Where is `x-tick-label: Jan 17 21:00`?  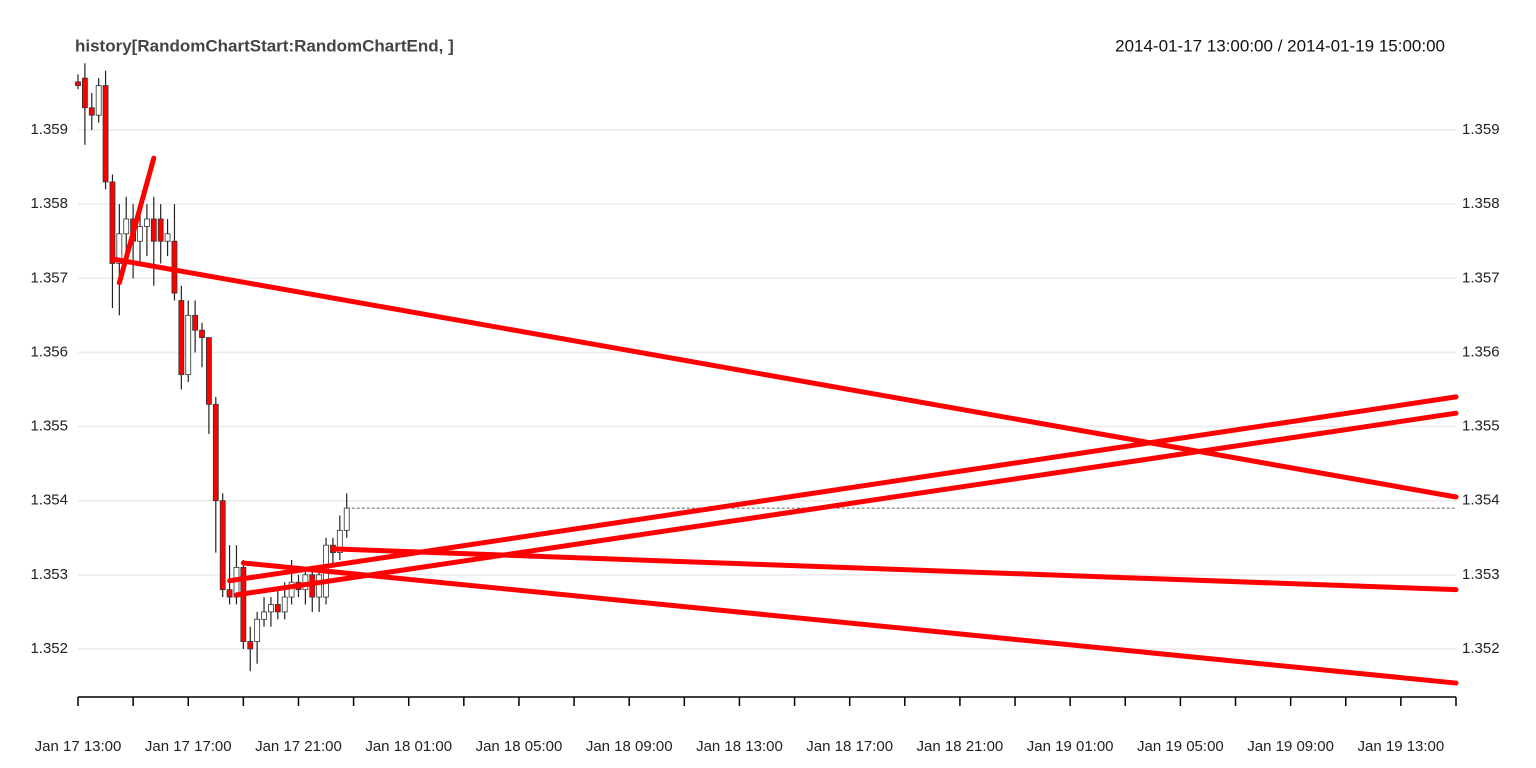 x-tick-label: Jan 17 21:00 is located at coordinates (298, 746).